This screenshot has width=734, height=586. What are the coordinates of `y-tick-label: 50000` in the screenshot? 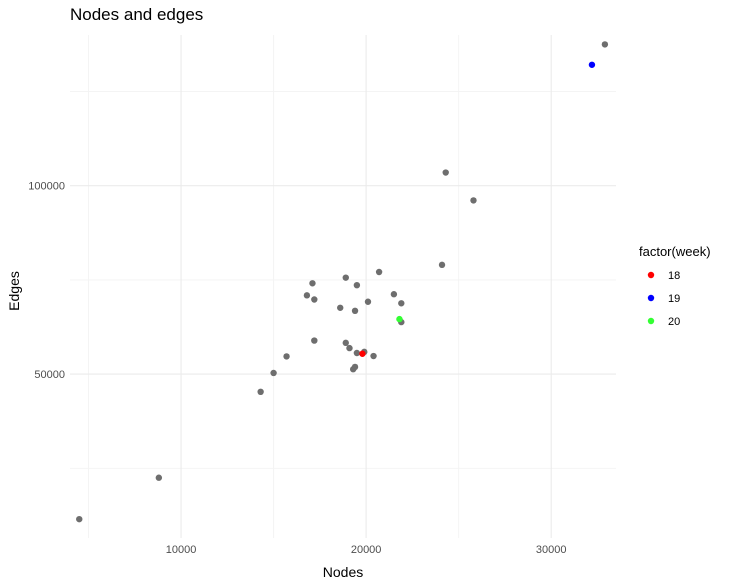 It's located at (49, 375).